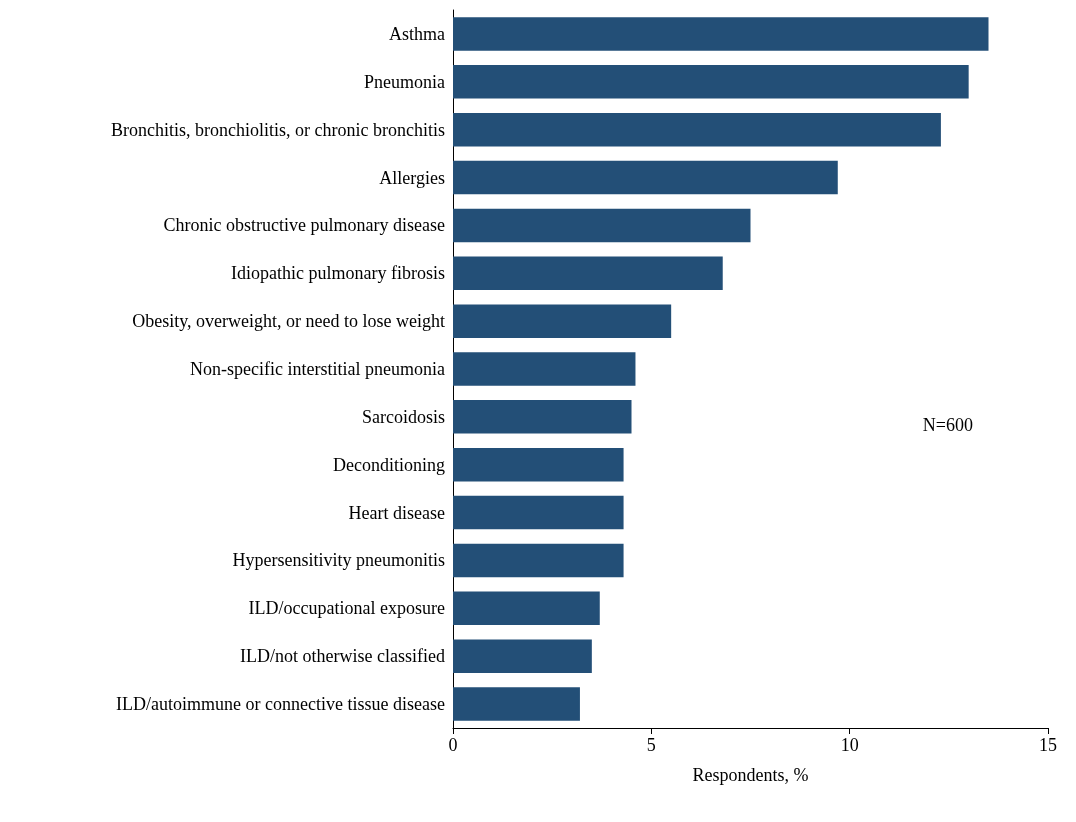 This screenshot has width=1076, height=822. What do you see at coordinates (281, 704) in the screenshot?
I see `y-tick-label: ILD/autoimmune or connective tissue disease` at bounding box center [281, 704].